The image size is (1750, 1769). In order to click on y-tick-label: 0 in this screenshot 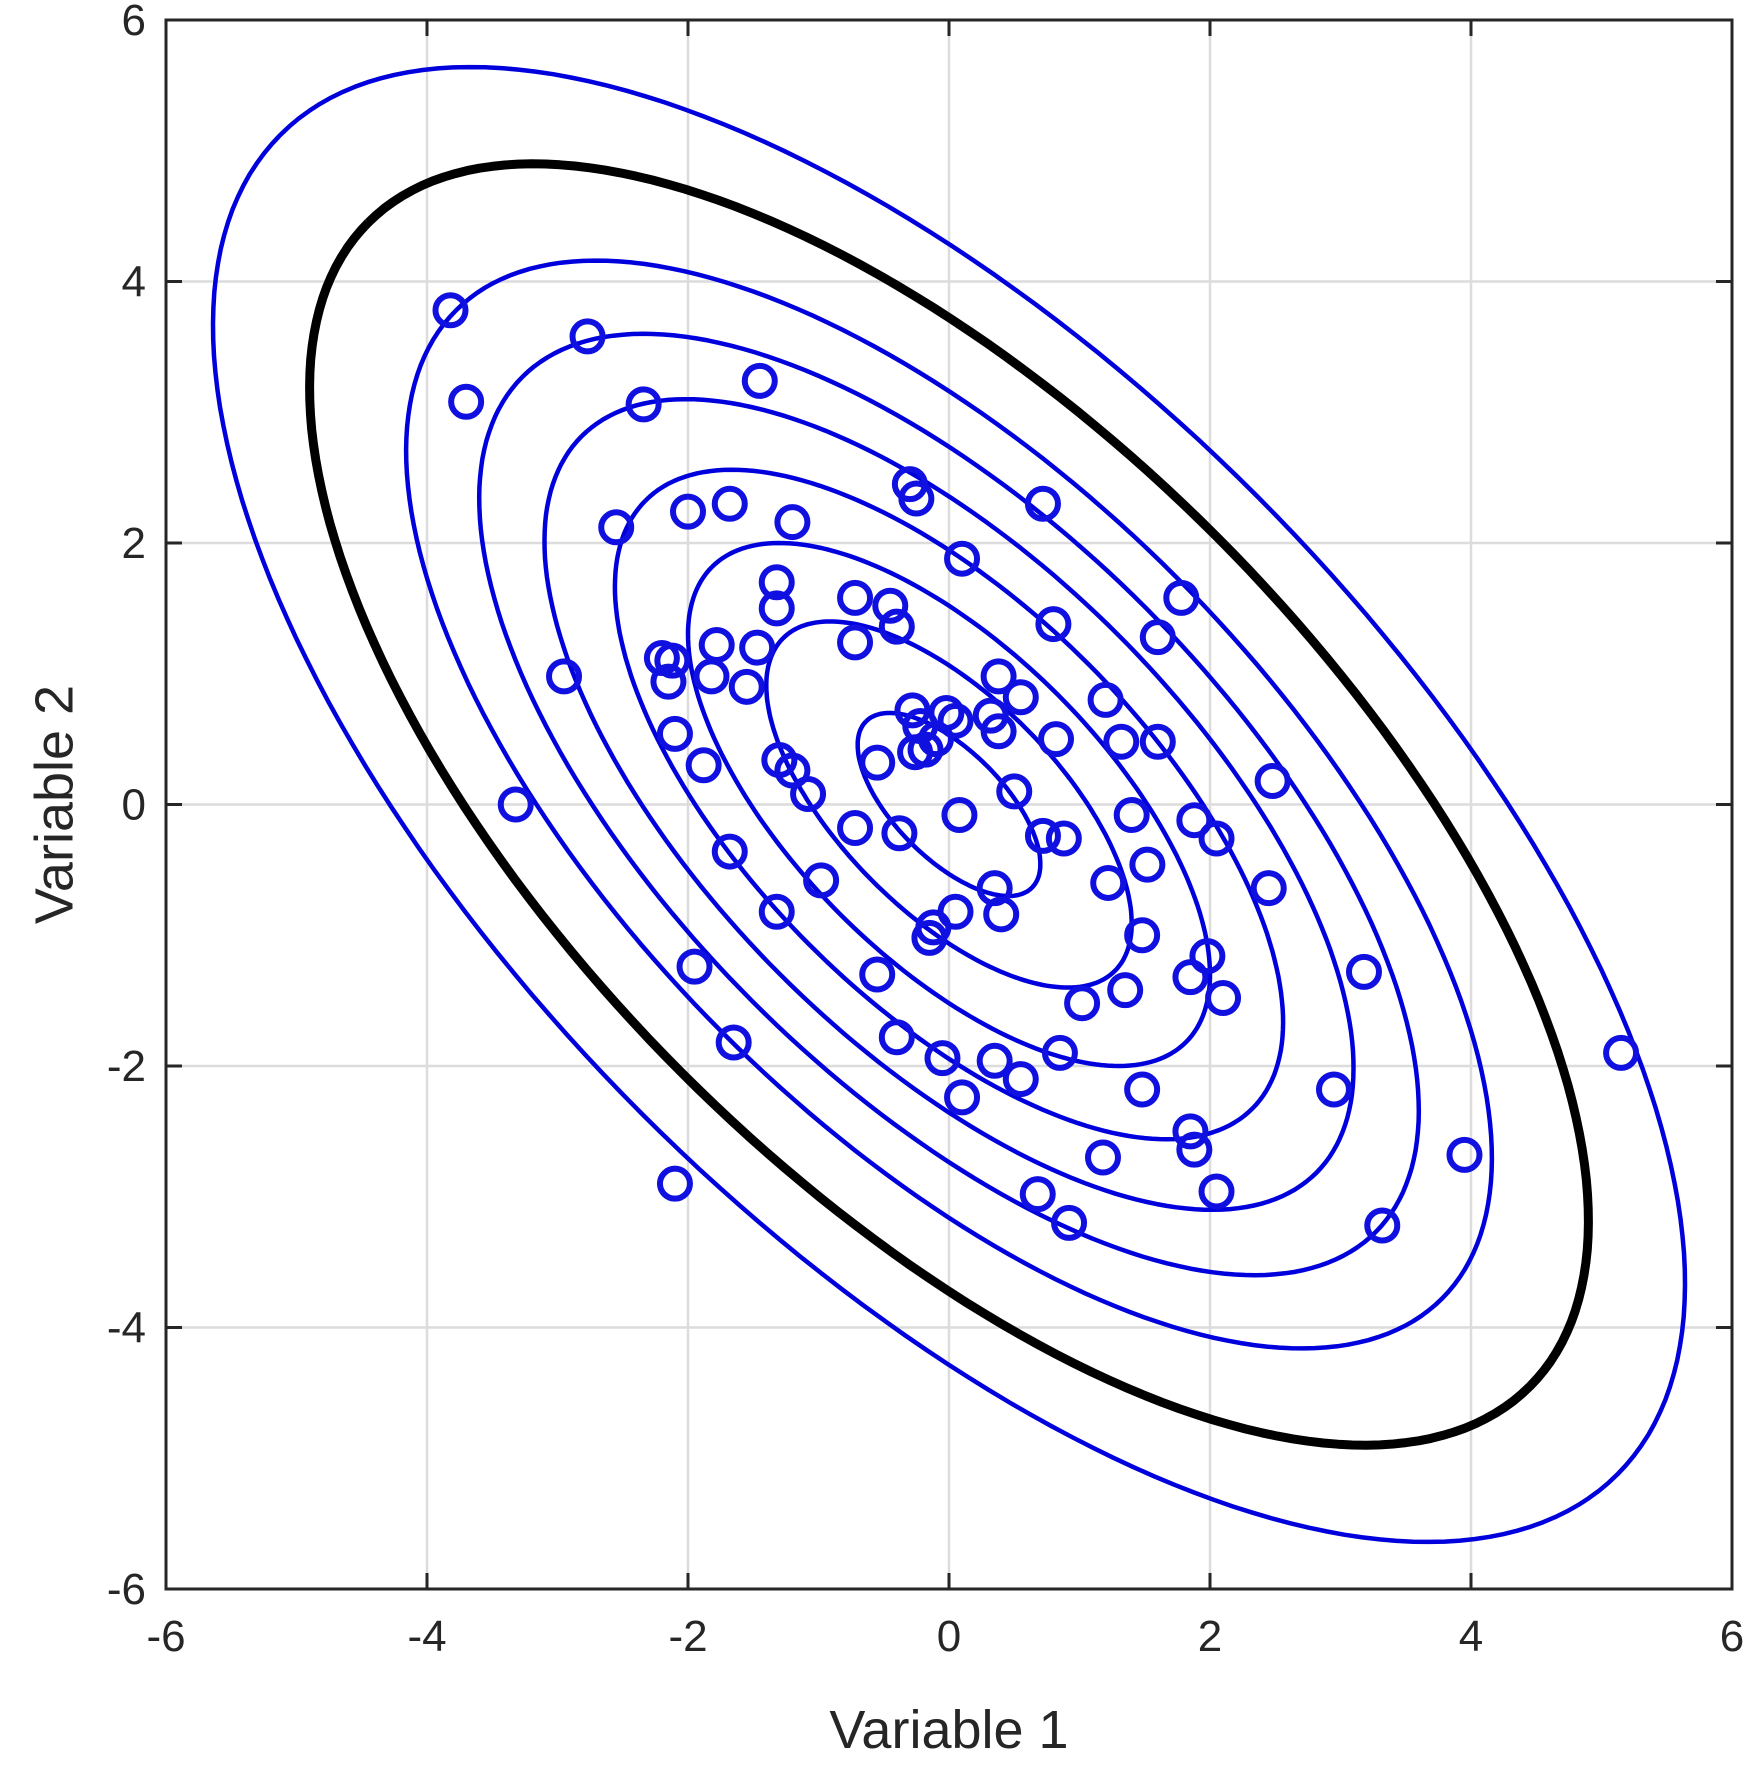, I will do `click(134, 805)`.